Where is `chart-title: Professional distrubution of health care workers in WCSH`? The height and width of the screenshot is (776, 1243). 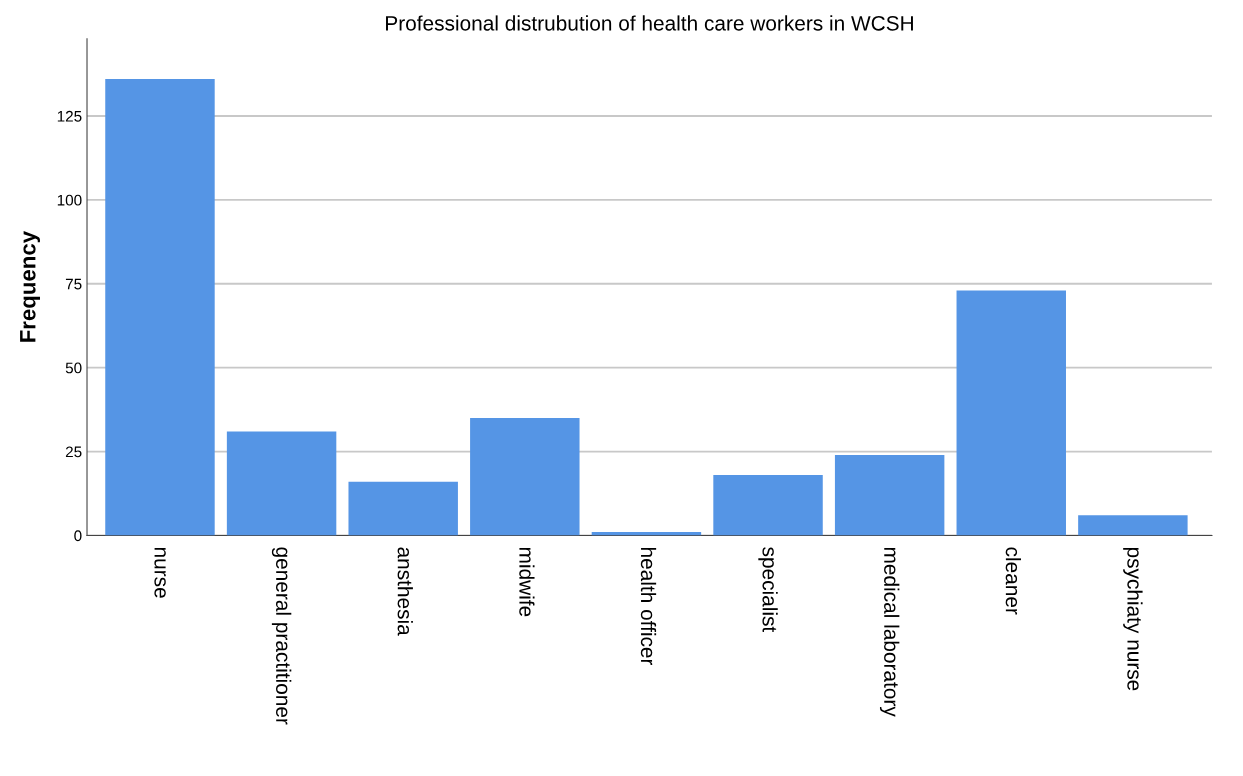 chart-title: Professional distrubution of health care workers in WCSH is located at coordinates (649, 23).